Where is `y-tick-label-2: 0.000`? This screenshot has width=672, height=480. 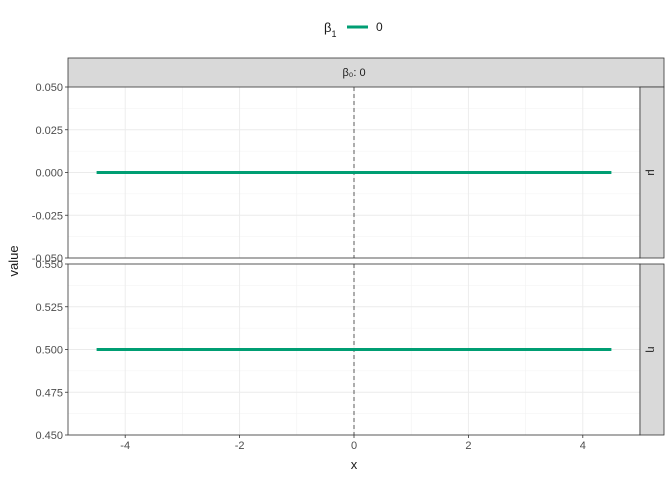 y-tick-label-2: 0.000 is located at coordinates (49, 174).